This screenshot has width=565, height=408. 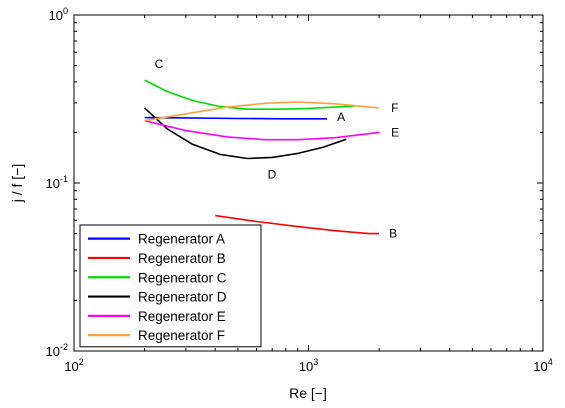 I want to click on legend-entry: Regenerator C, so click(x=182, y=277).